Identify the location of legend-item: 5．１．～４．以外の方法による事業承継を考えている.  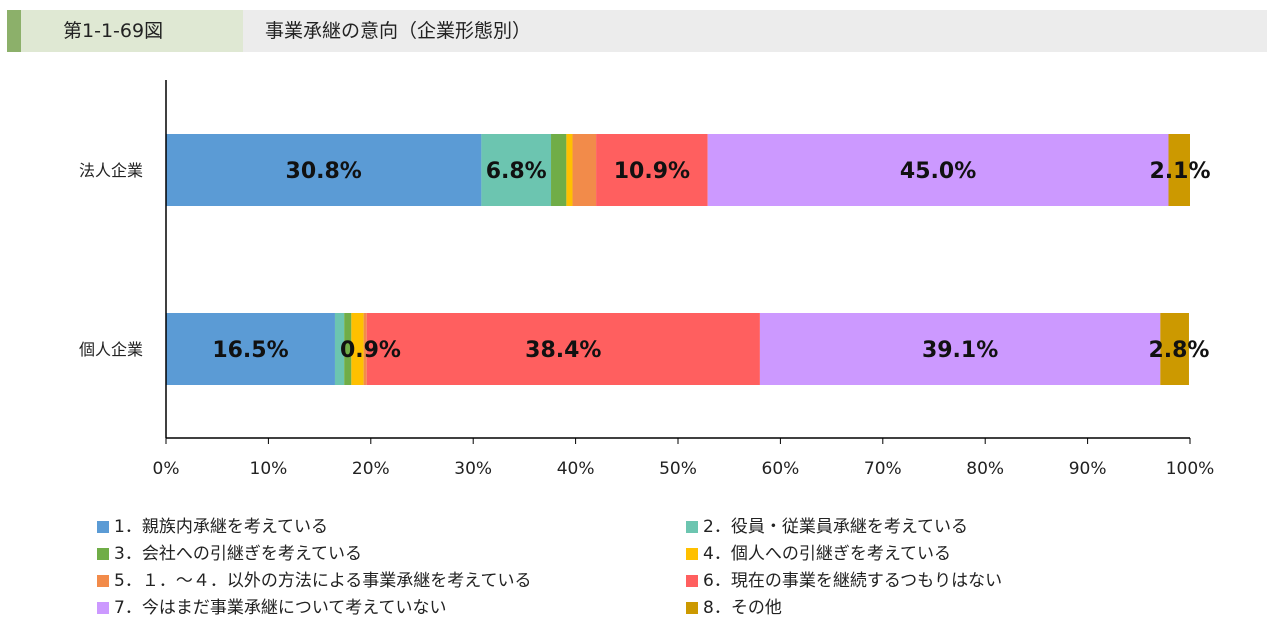
(314, 578).